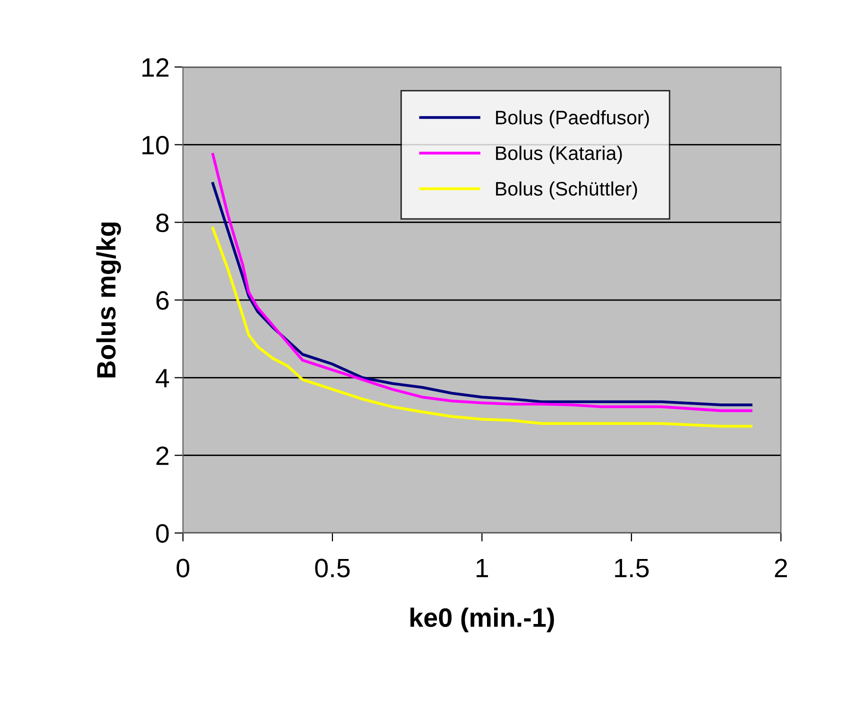 Image resolution: width=861 pixels, height=710 pixels. I want to click on x-tick-label: 1.5, so click(632, 568).